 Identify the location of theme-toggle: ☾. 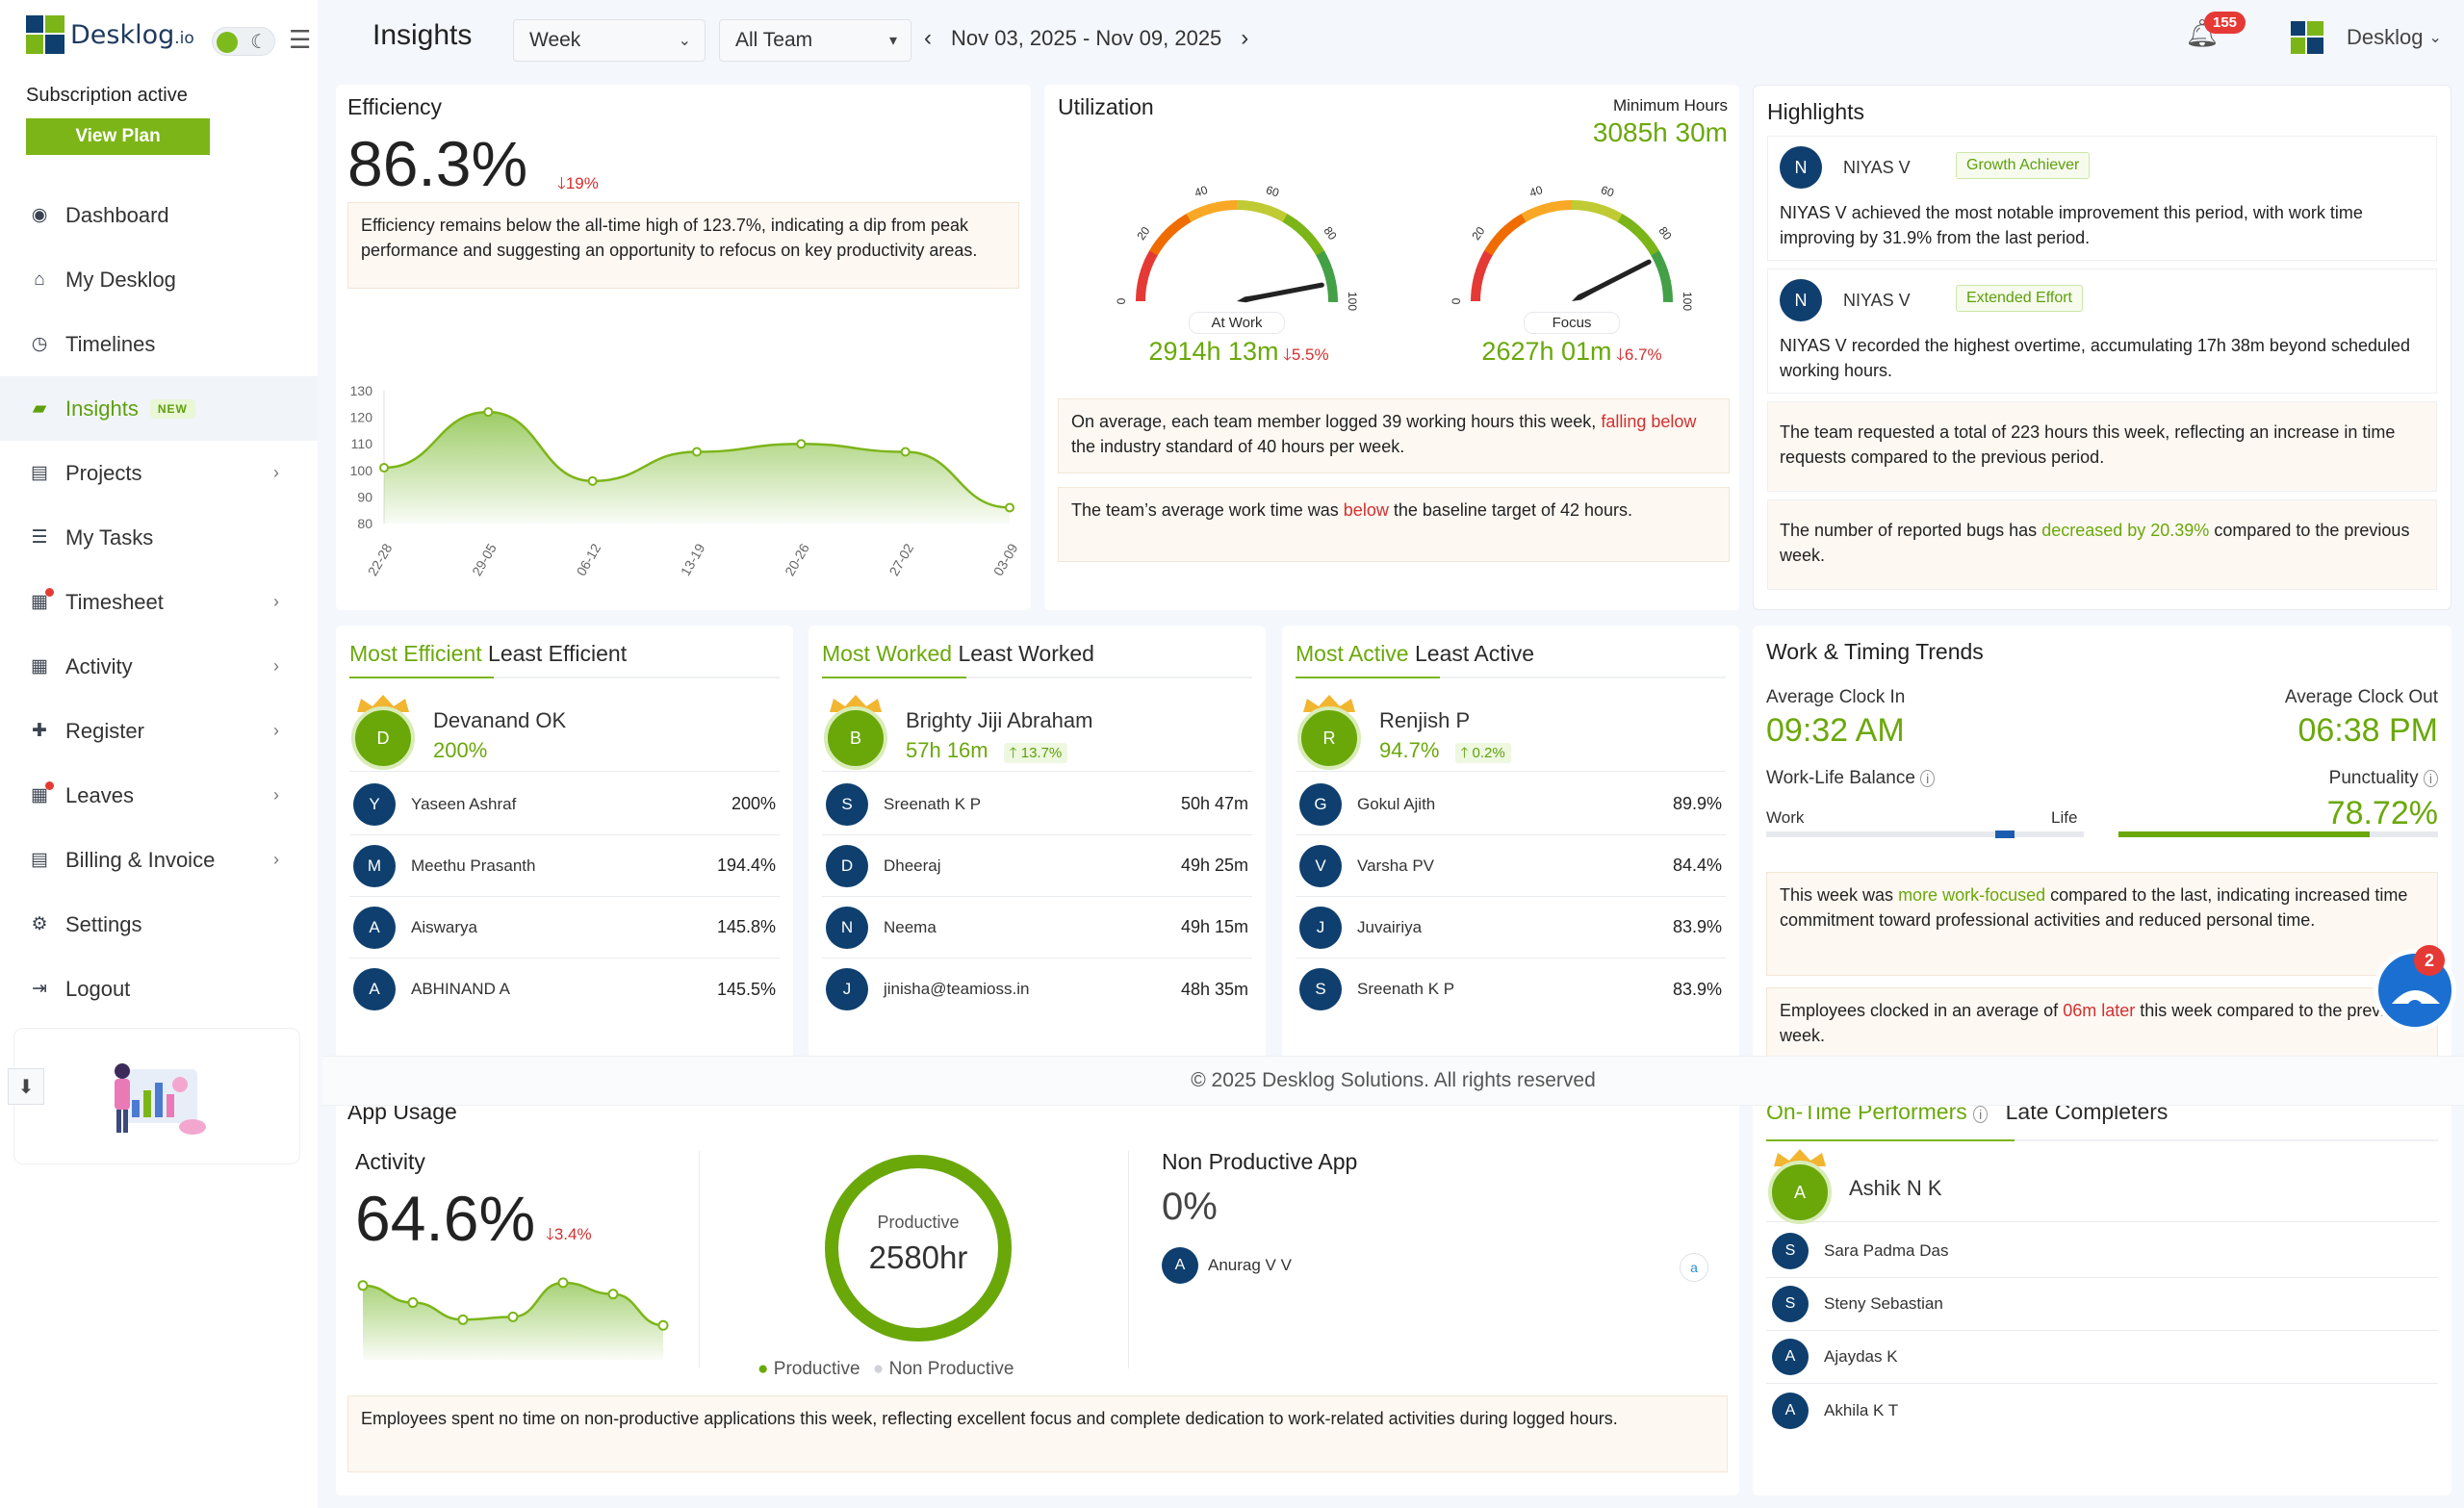
(243, 41).